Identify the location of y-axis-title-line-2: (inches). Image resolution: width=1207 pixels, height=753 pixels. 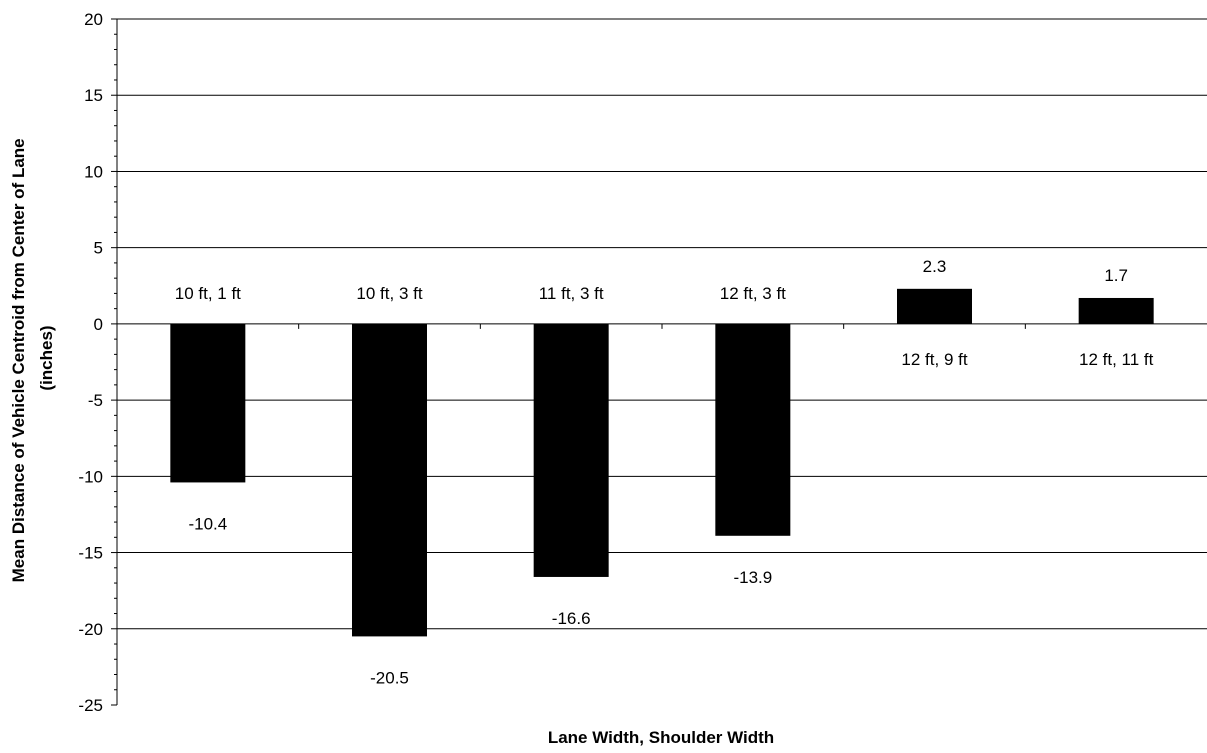
(46, 357).